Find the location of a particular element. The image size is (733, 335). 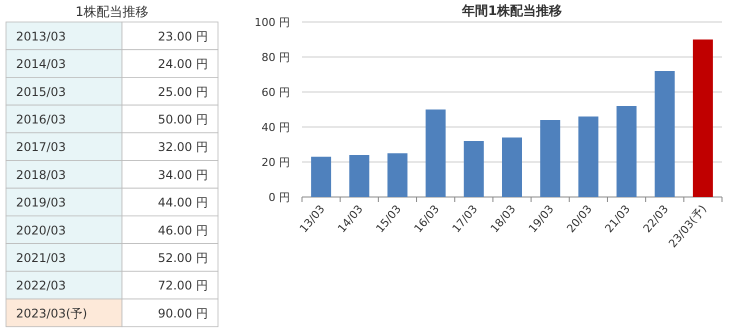

text: 25.00 円 is located at coordinates (183, 91).